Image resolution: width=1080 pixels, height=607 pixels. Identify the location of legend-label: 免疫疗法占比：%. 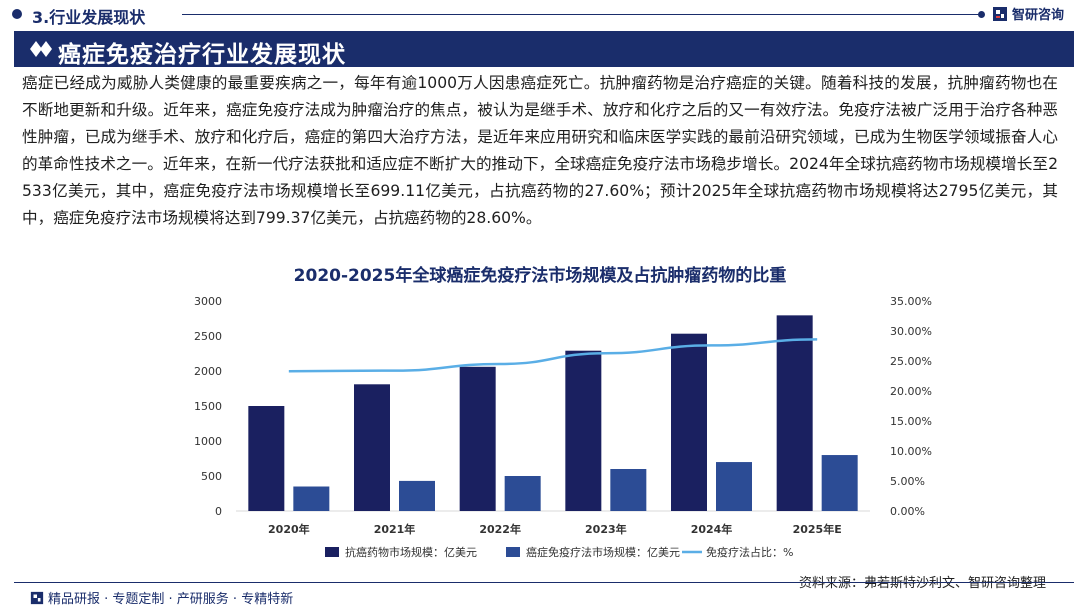
(749, 552).